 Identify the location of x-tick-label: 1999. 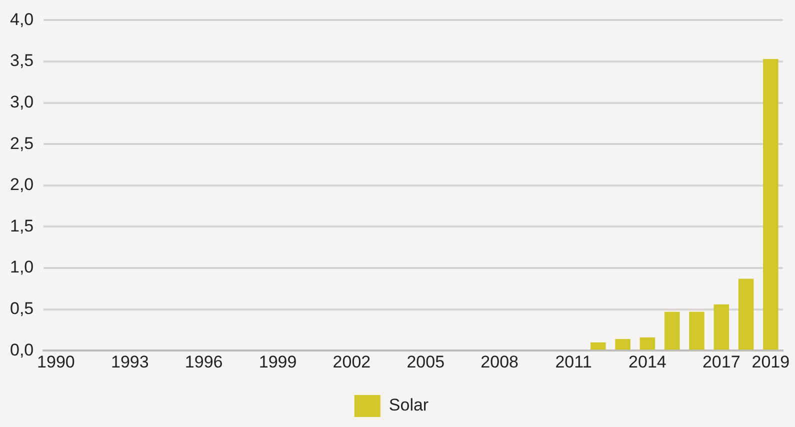
(277, 362).